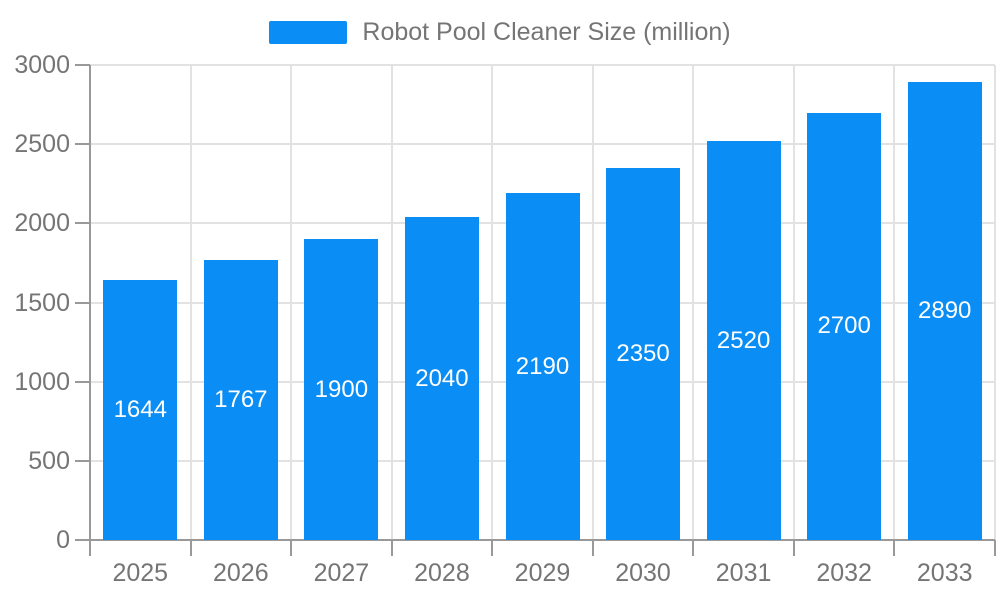  Describe the element at coordinates (643, 573) in the screenshot. I see `x-axis-label: 2030` at that location.